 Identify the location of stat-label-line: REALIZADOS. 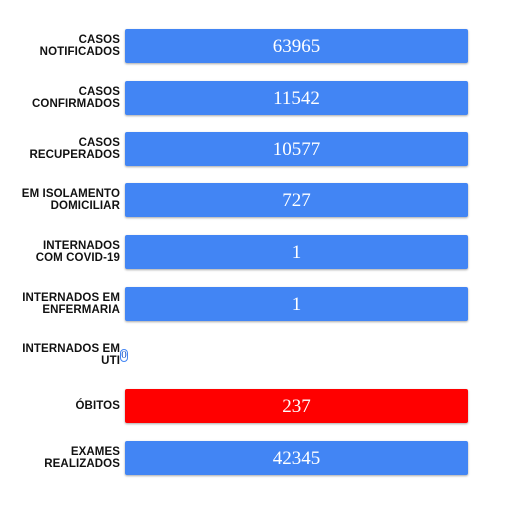
(82, 464).